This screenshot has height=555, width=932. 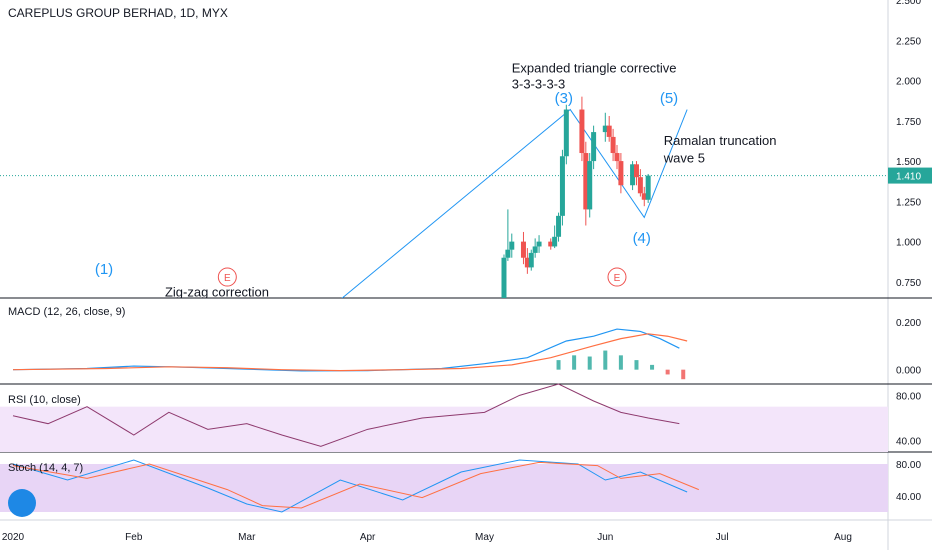 I want to click on price-tick-label: 2.250, so click(x=908, y=41).